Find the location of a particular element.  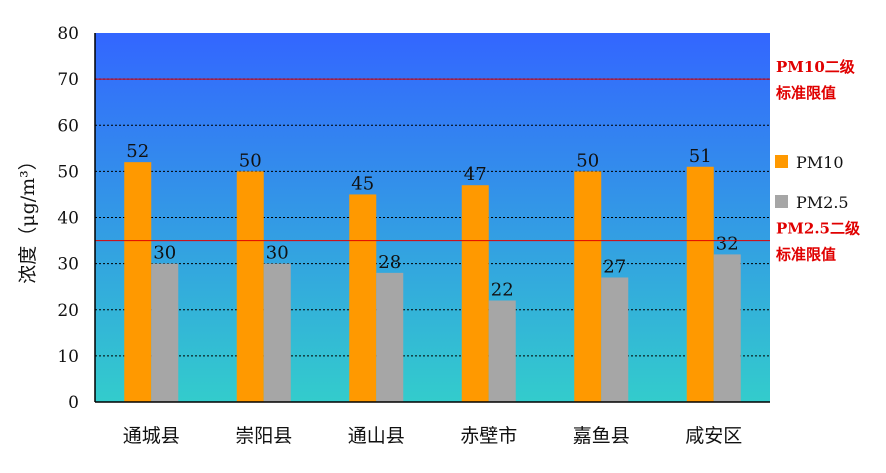

legend-label: PM10 is located at coordinates (820, 162).